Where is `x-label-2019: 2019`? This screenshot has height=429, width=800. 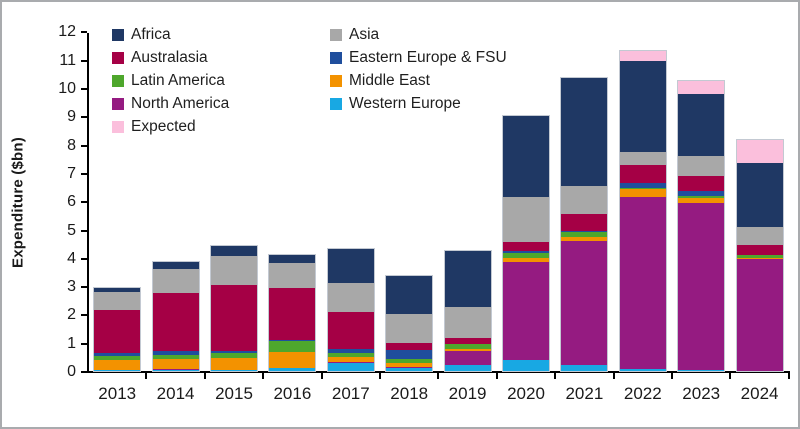 x-label-2019: 2019 is located at coordinates (467, 393).